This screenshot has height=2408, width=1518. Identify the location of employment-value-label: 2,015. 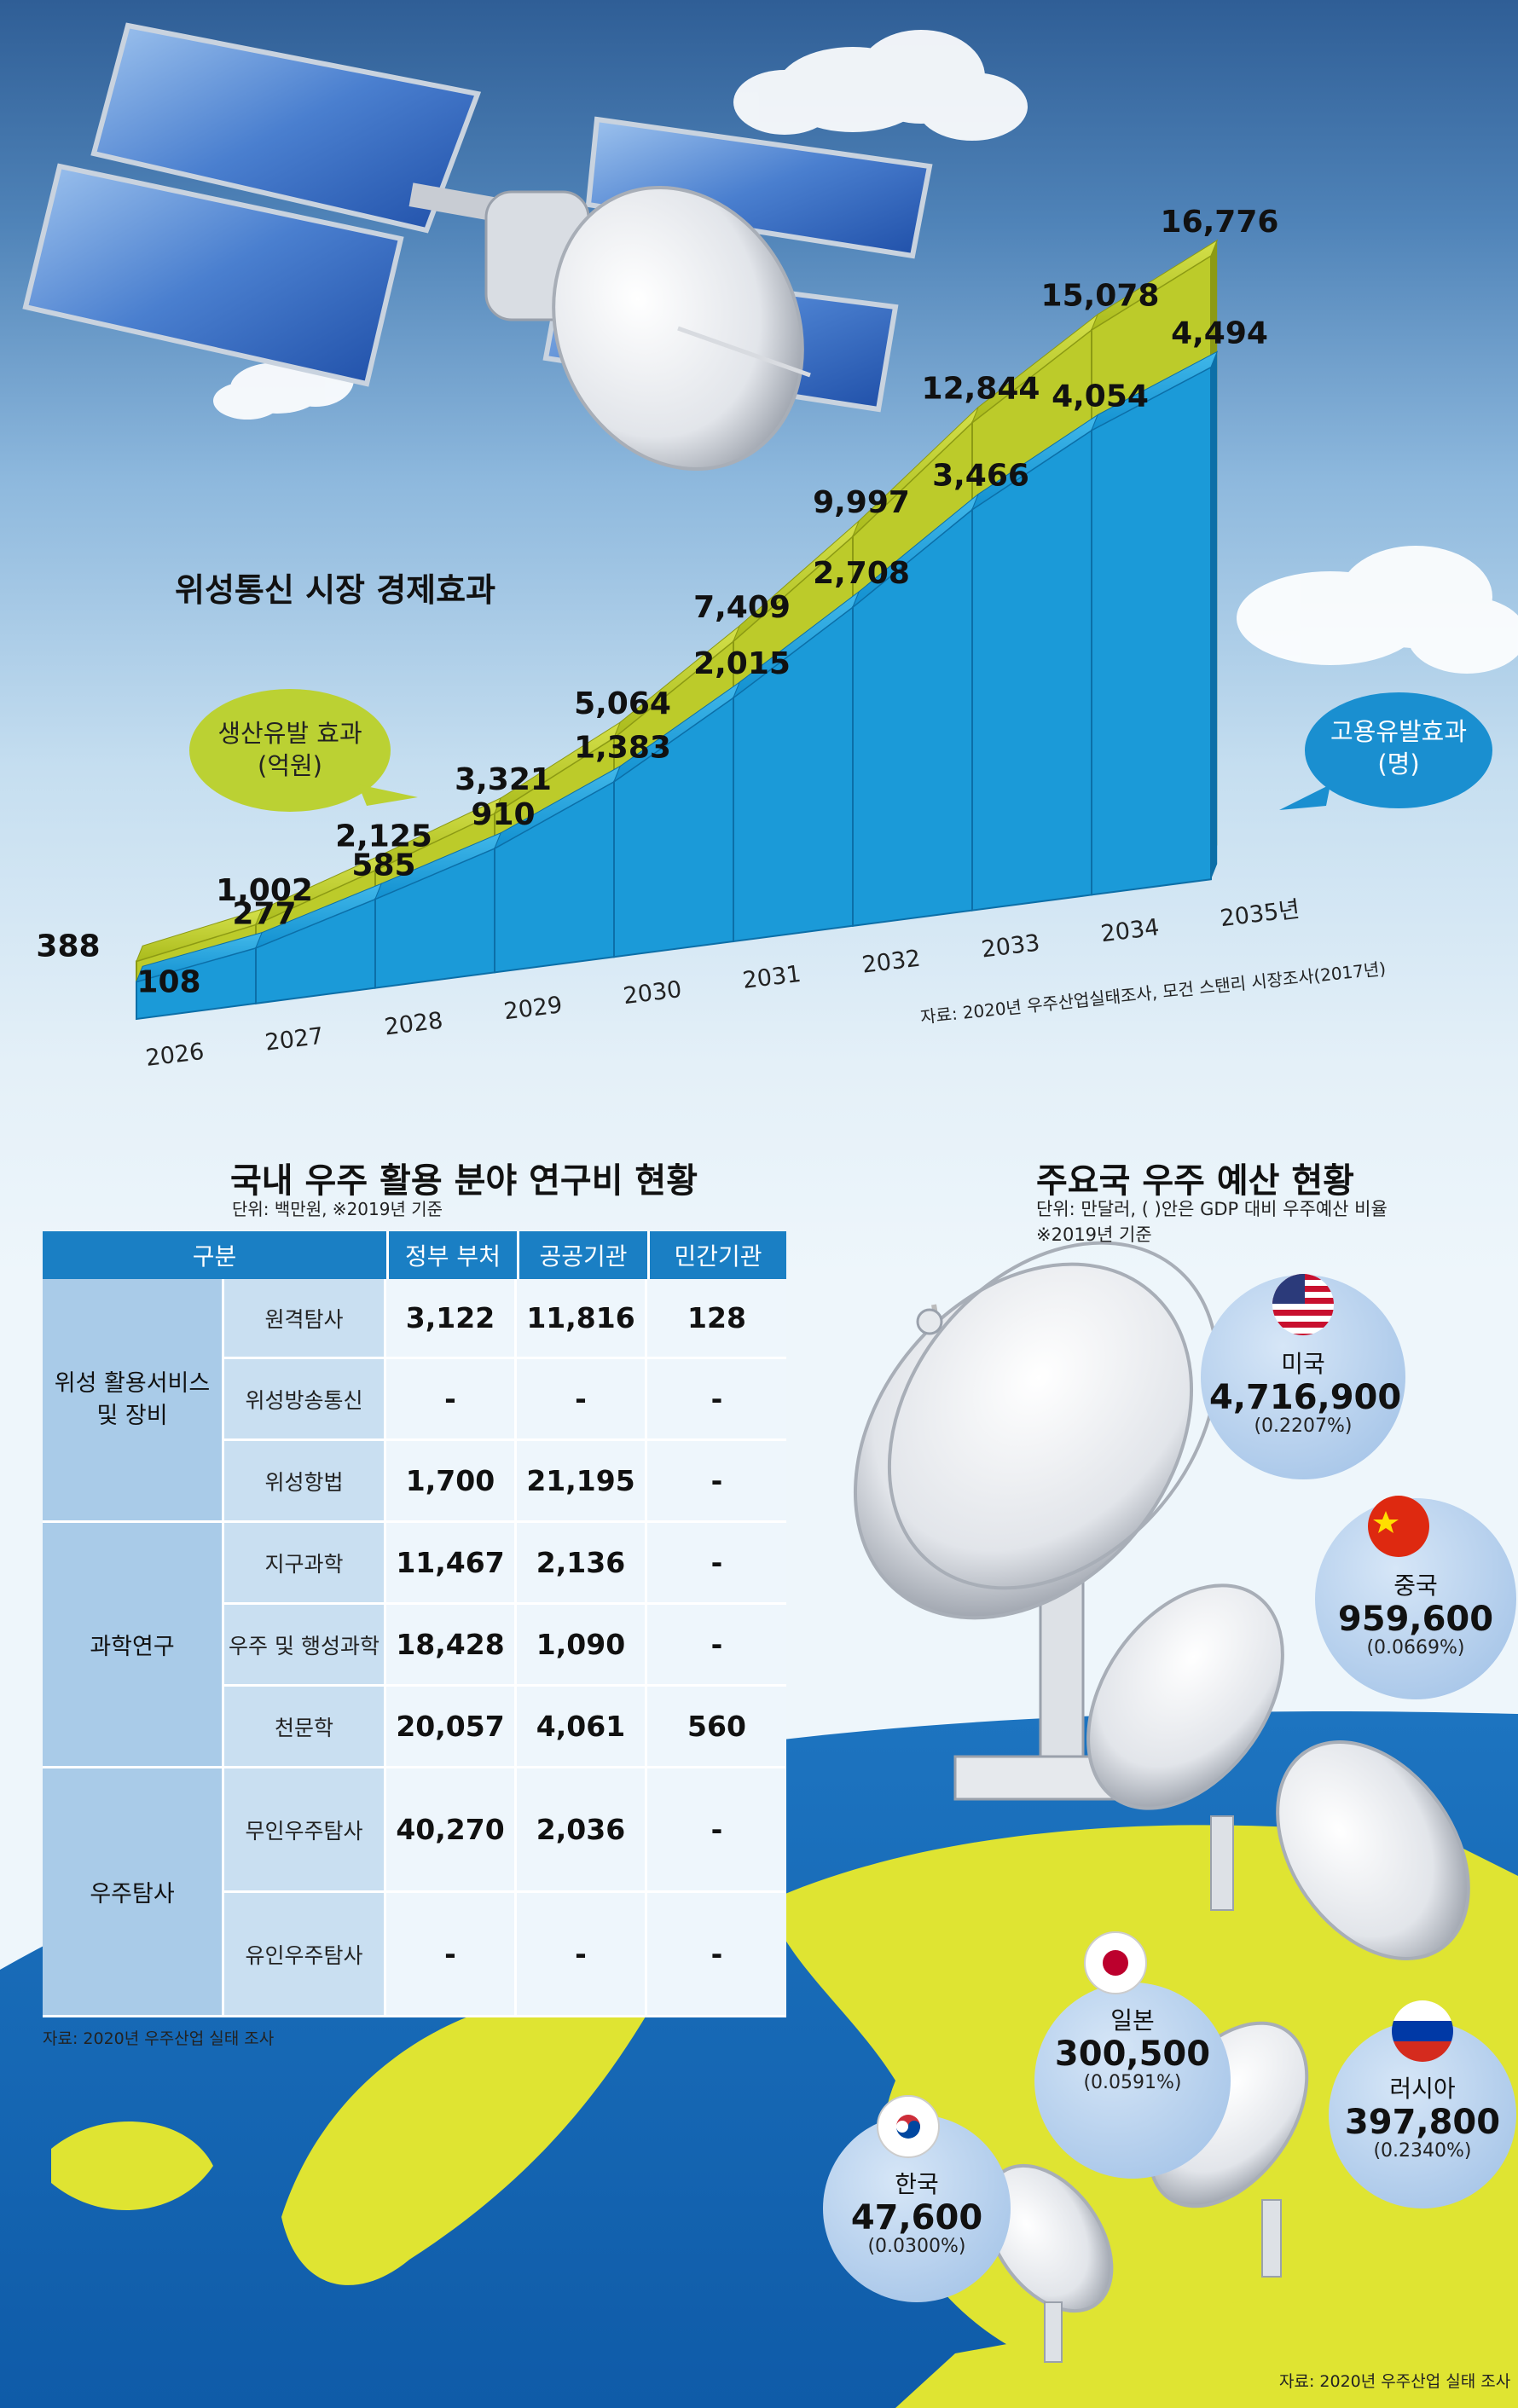
(742, 663).